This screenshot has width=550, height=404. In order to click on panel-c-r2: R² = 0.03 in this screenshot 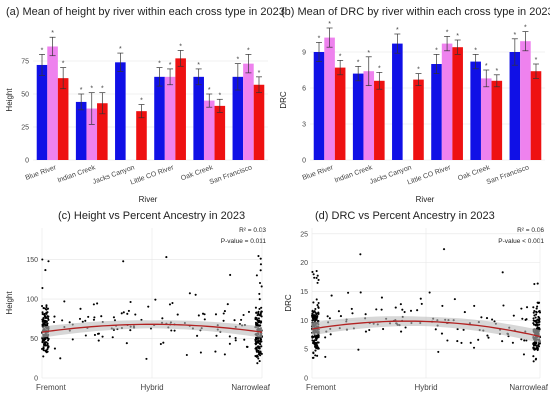, I will do `click(252, 230)`.